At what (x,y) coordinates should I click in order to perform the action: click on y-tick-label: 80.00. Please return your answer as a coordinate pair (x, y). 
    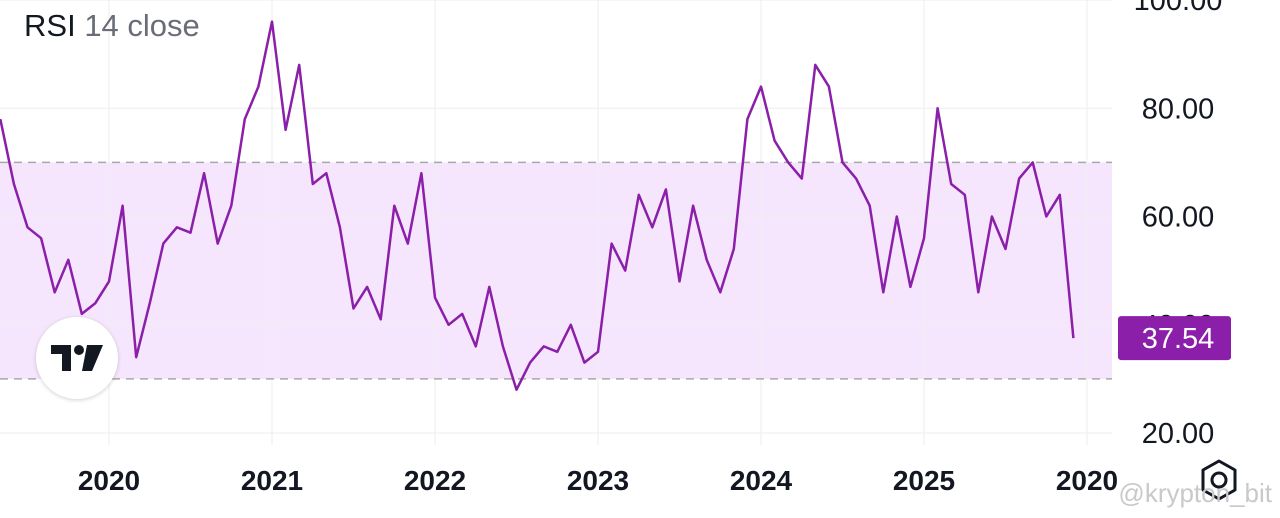
    Looking at the image, I should click on (1178, 109).